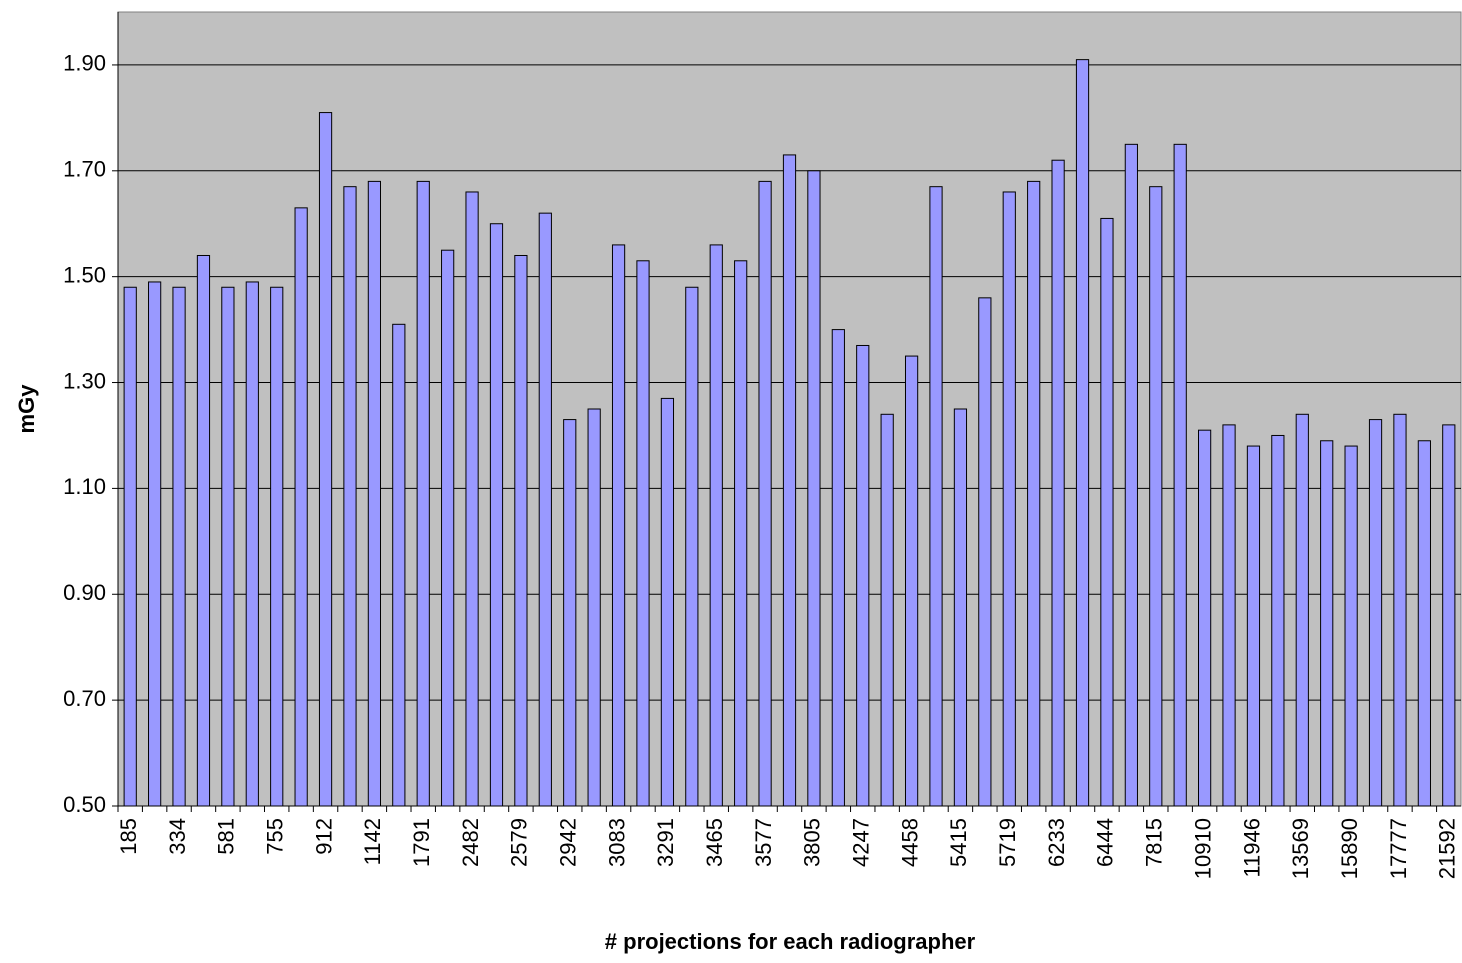 This screenshot has height=963, width=1462. What do you see at coordinates (84, 592) in the screenshot?
I see `y-tick-label: 0.90` at bounding box center [84, 592].